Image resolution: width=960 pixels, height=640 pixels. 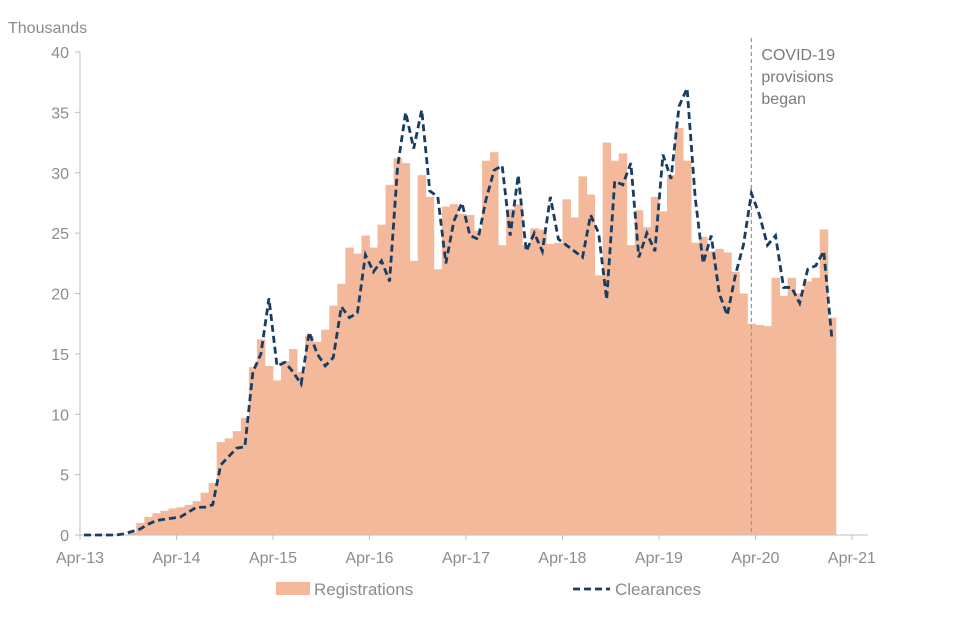 I want to click on x-tick-label: Apr-20, so click(x=755, y=558).